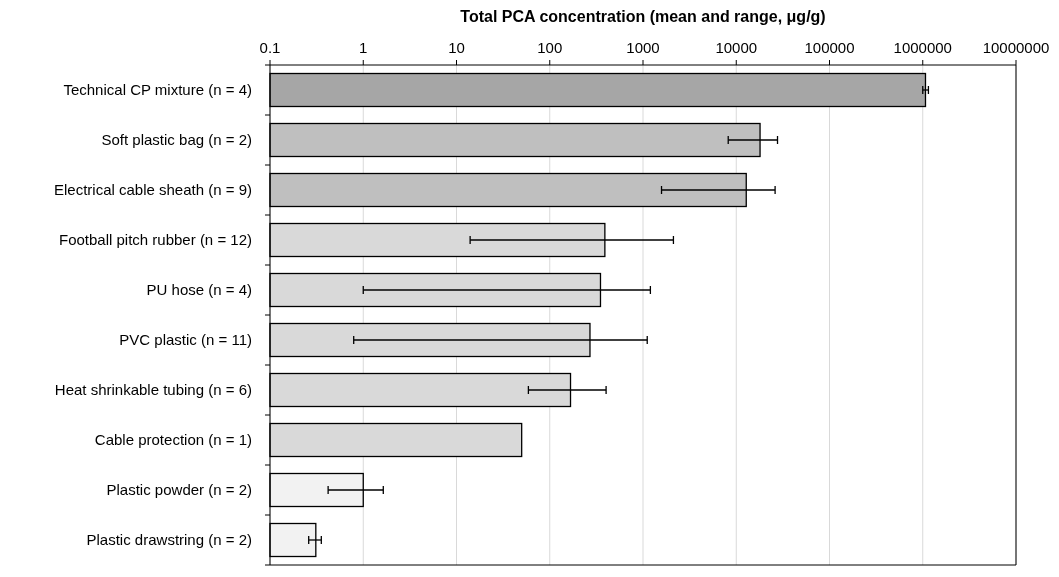  I want to click on x-tick-label: 100000, so click(829, 47).